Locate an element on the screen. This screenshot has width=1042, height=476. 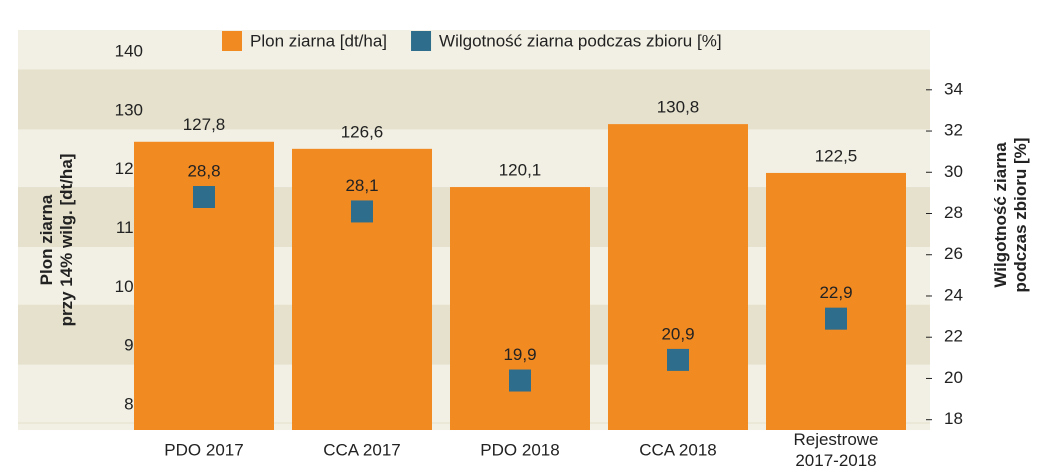
x-tick-label: Rejestrowe 2017-2018 is located at coordinates (835, 450).